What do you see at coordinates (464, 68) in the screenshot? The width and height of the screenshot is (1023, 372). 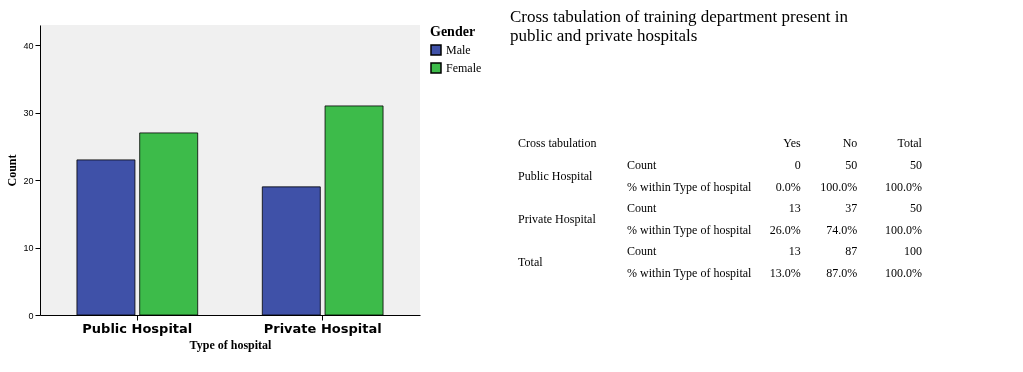 I see `legend-label: Female` at bounding box center [464, 68].